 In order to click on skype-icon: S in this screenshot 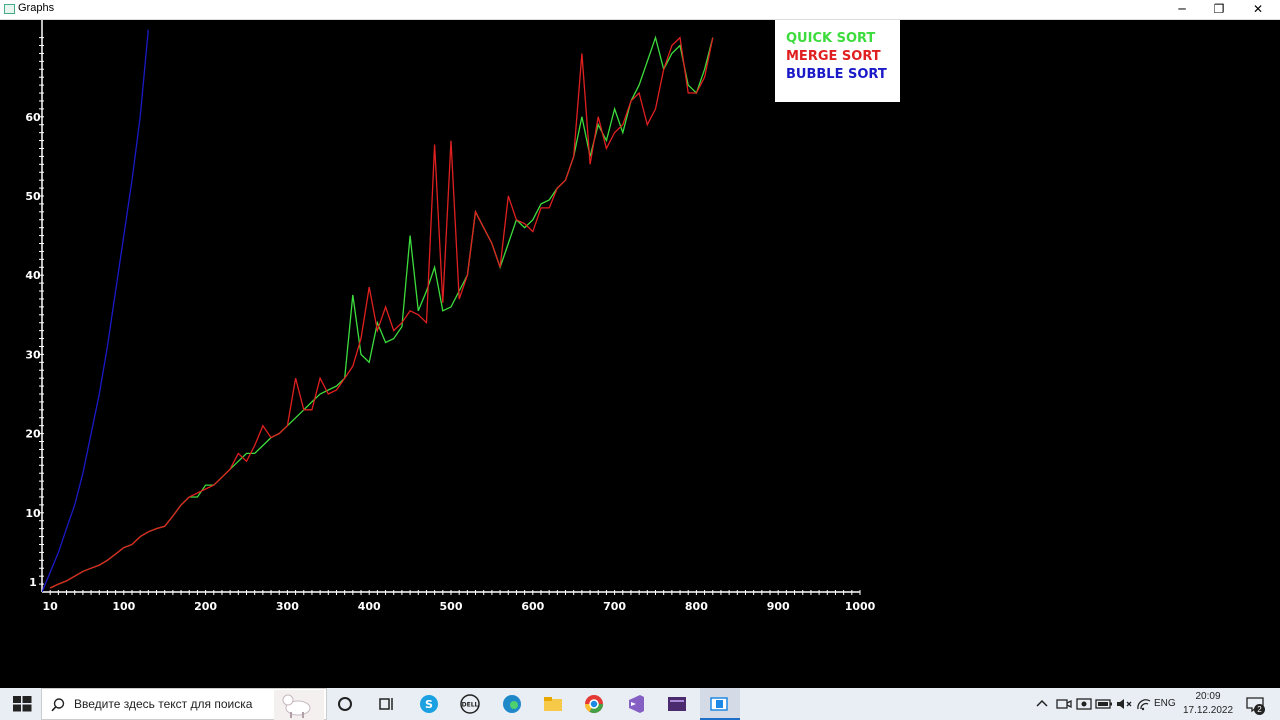, I will do `click(429, 704)`.